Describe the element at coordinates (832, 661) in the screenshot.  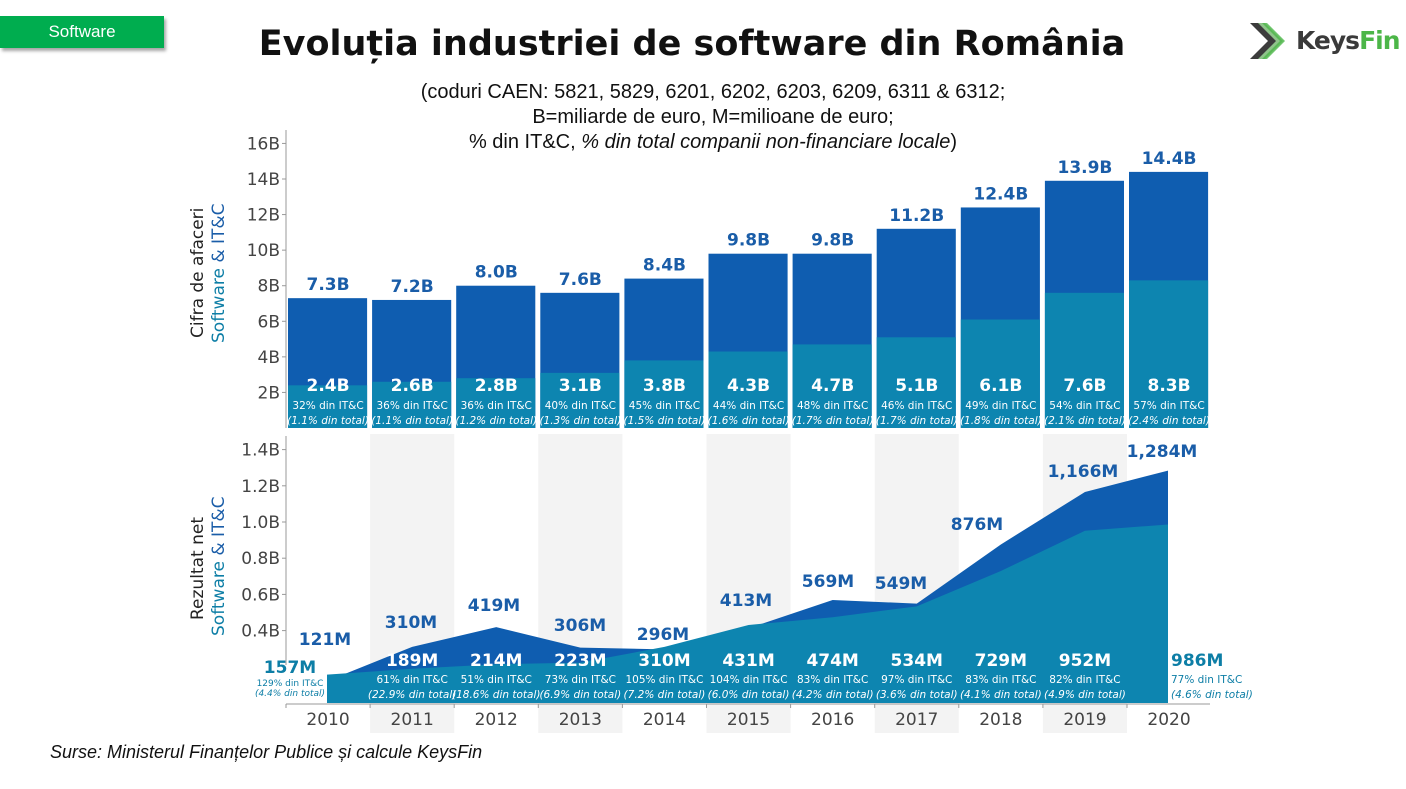
I see `area-label-software: 474M` at that location.